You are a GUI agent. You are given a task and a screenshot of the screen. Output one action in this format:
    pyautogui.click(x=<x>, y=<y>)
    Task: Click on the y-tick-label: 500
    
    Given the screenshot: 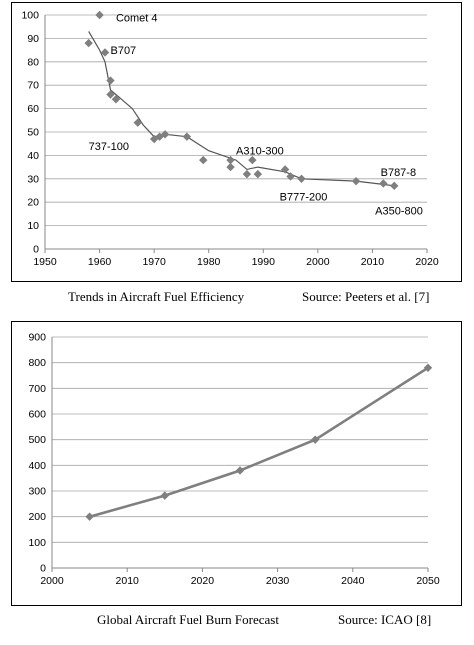 What is the action you would take?
    pyautogui.click(x=37, y=440)
    